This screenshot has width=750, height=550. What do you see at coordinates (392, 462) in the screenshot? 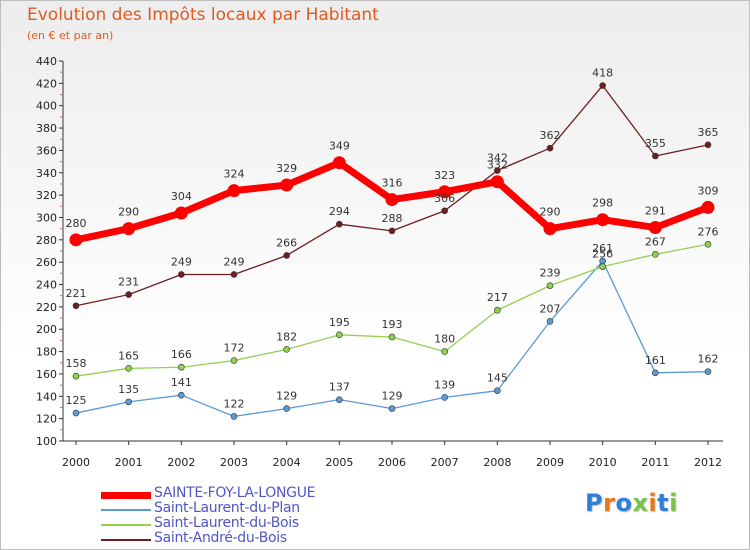
I see `x-tick-label: 2006` at bounding box center [392, 462].